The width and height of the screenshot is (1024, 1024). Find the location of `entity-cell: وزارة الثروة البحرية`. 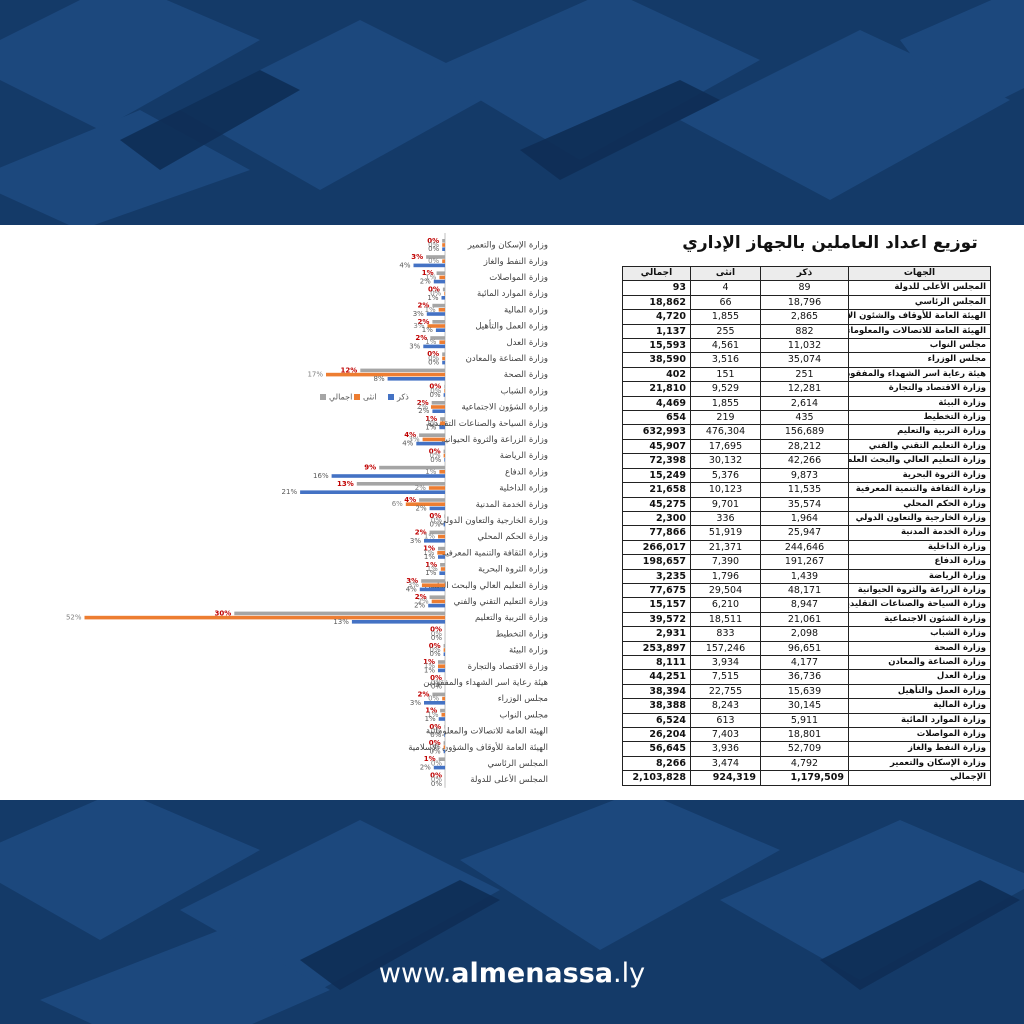

entity-cell: وزارة الثروة البحرية is located at coordinates (919, 475).